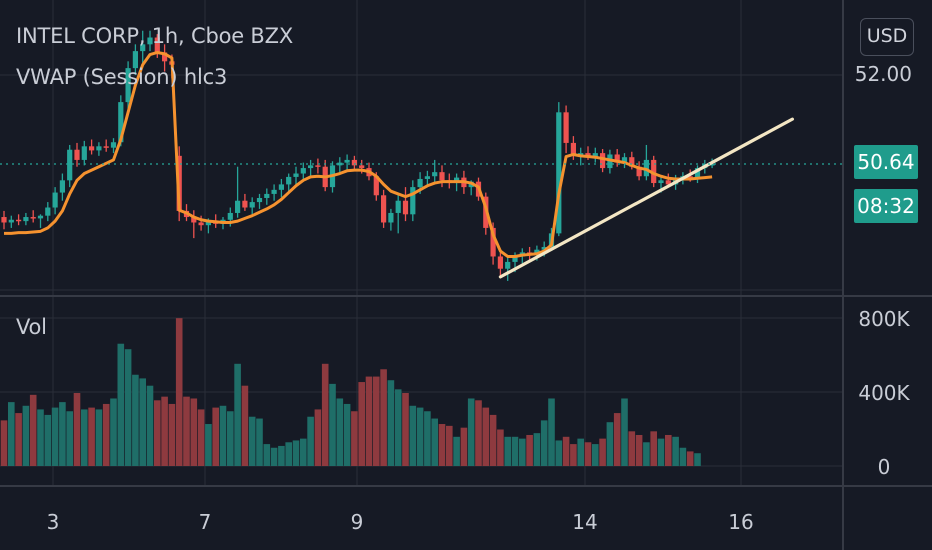 Image resolution: width=932 pixels, height=550 pixels. Describe the element at coordinates (31, 327) in the screenshot. I see `volume-legend: Vol` at that location.